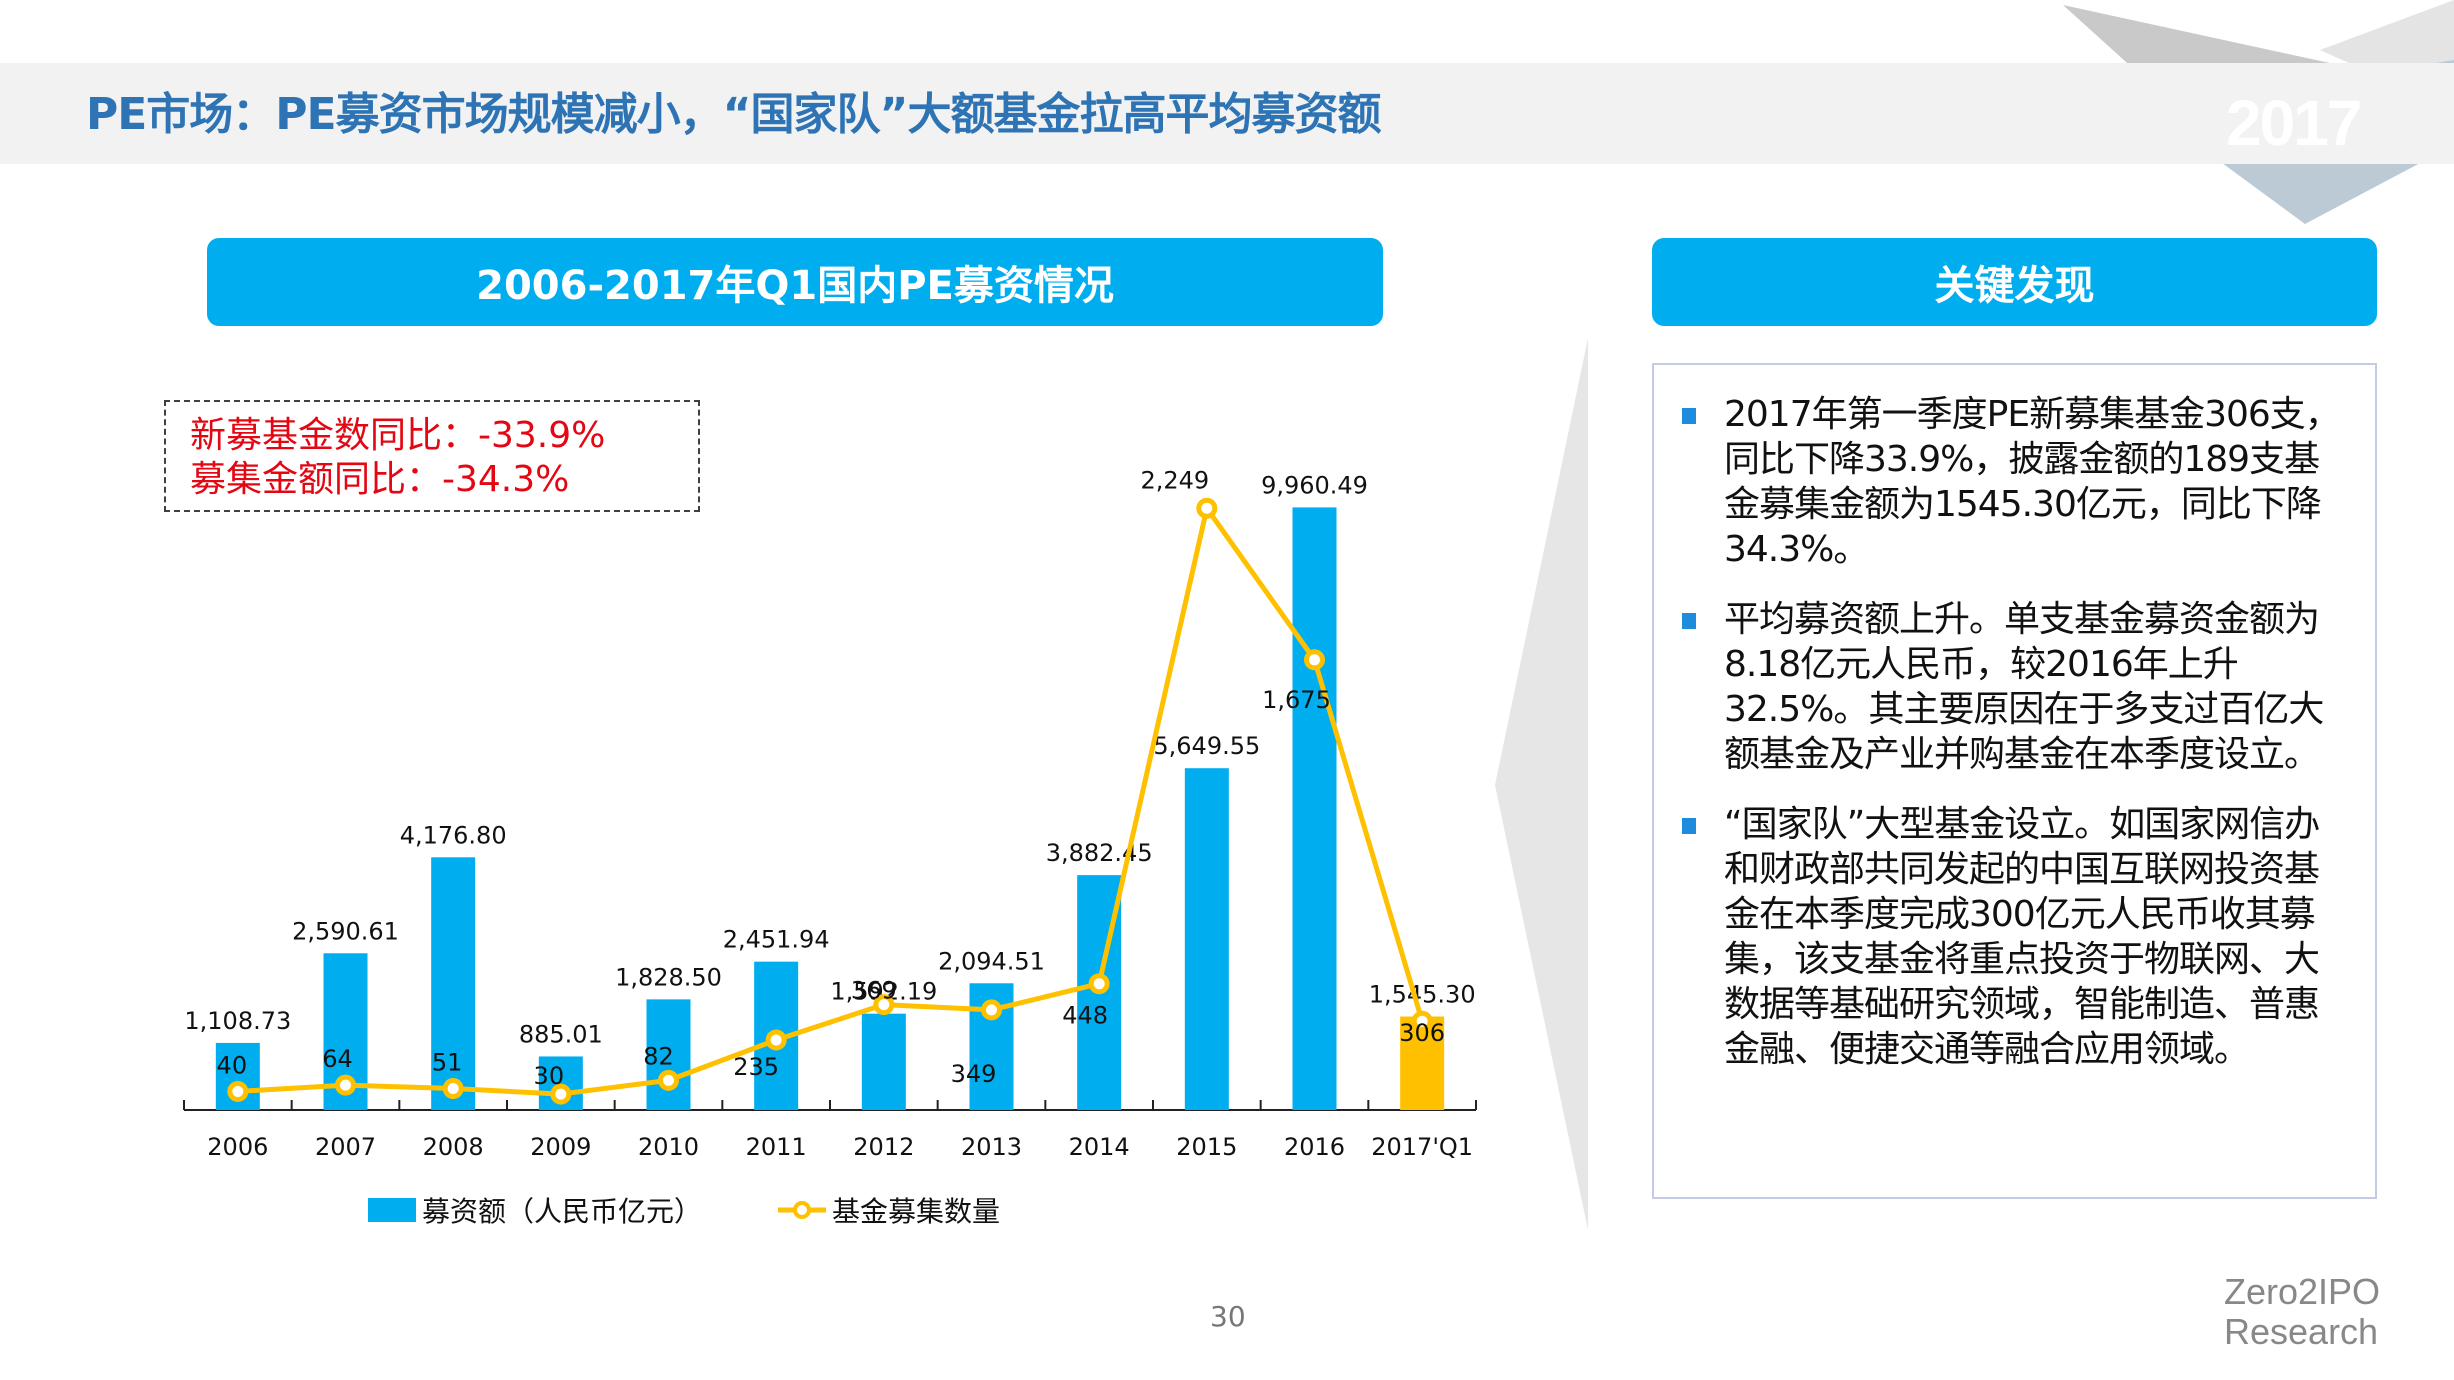  What do you see at coordinates (337, 1059) in the screenshot?
I see `line-value-label: 64` at bounding box center [337, 1059].